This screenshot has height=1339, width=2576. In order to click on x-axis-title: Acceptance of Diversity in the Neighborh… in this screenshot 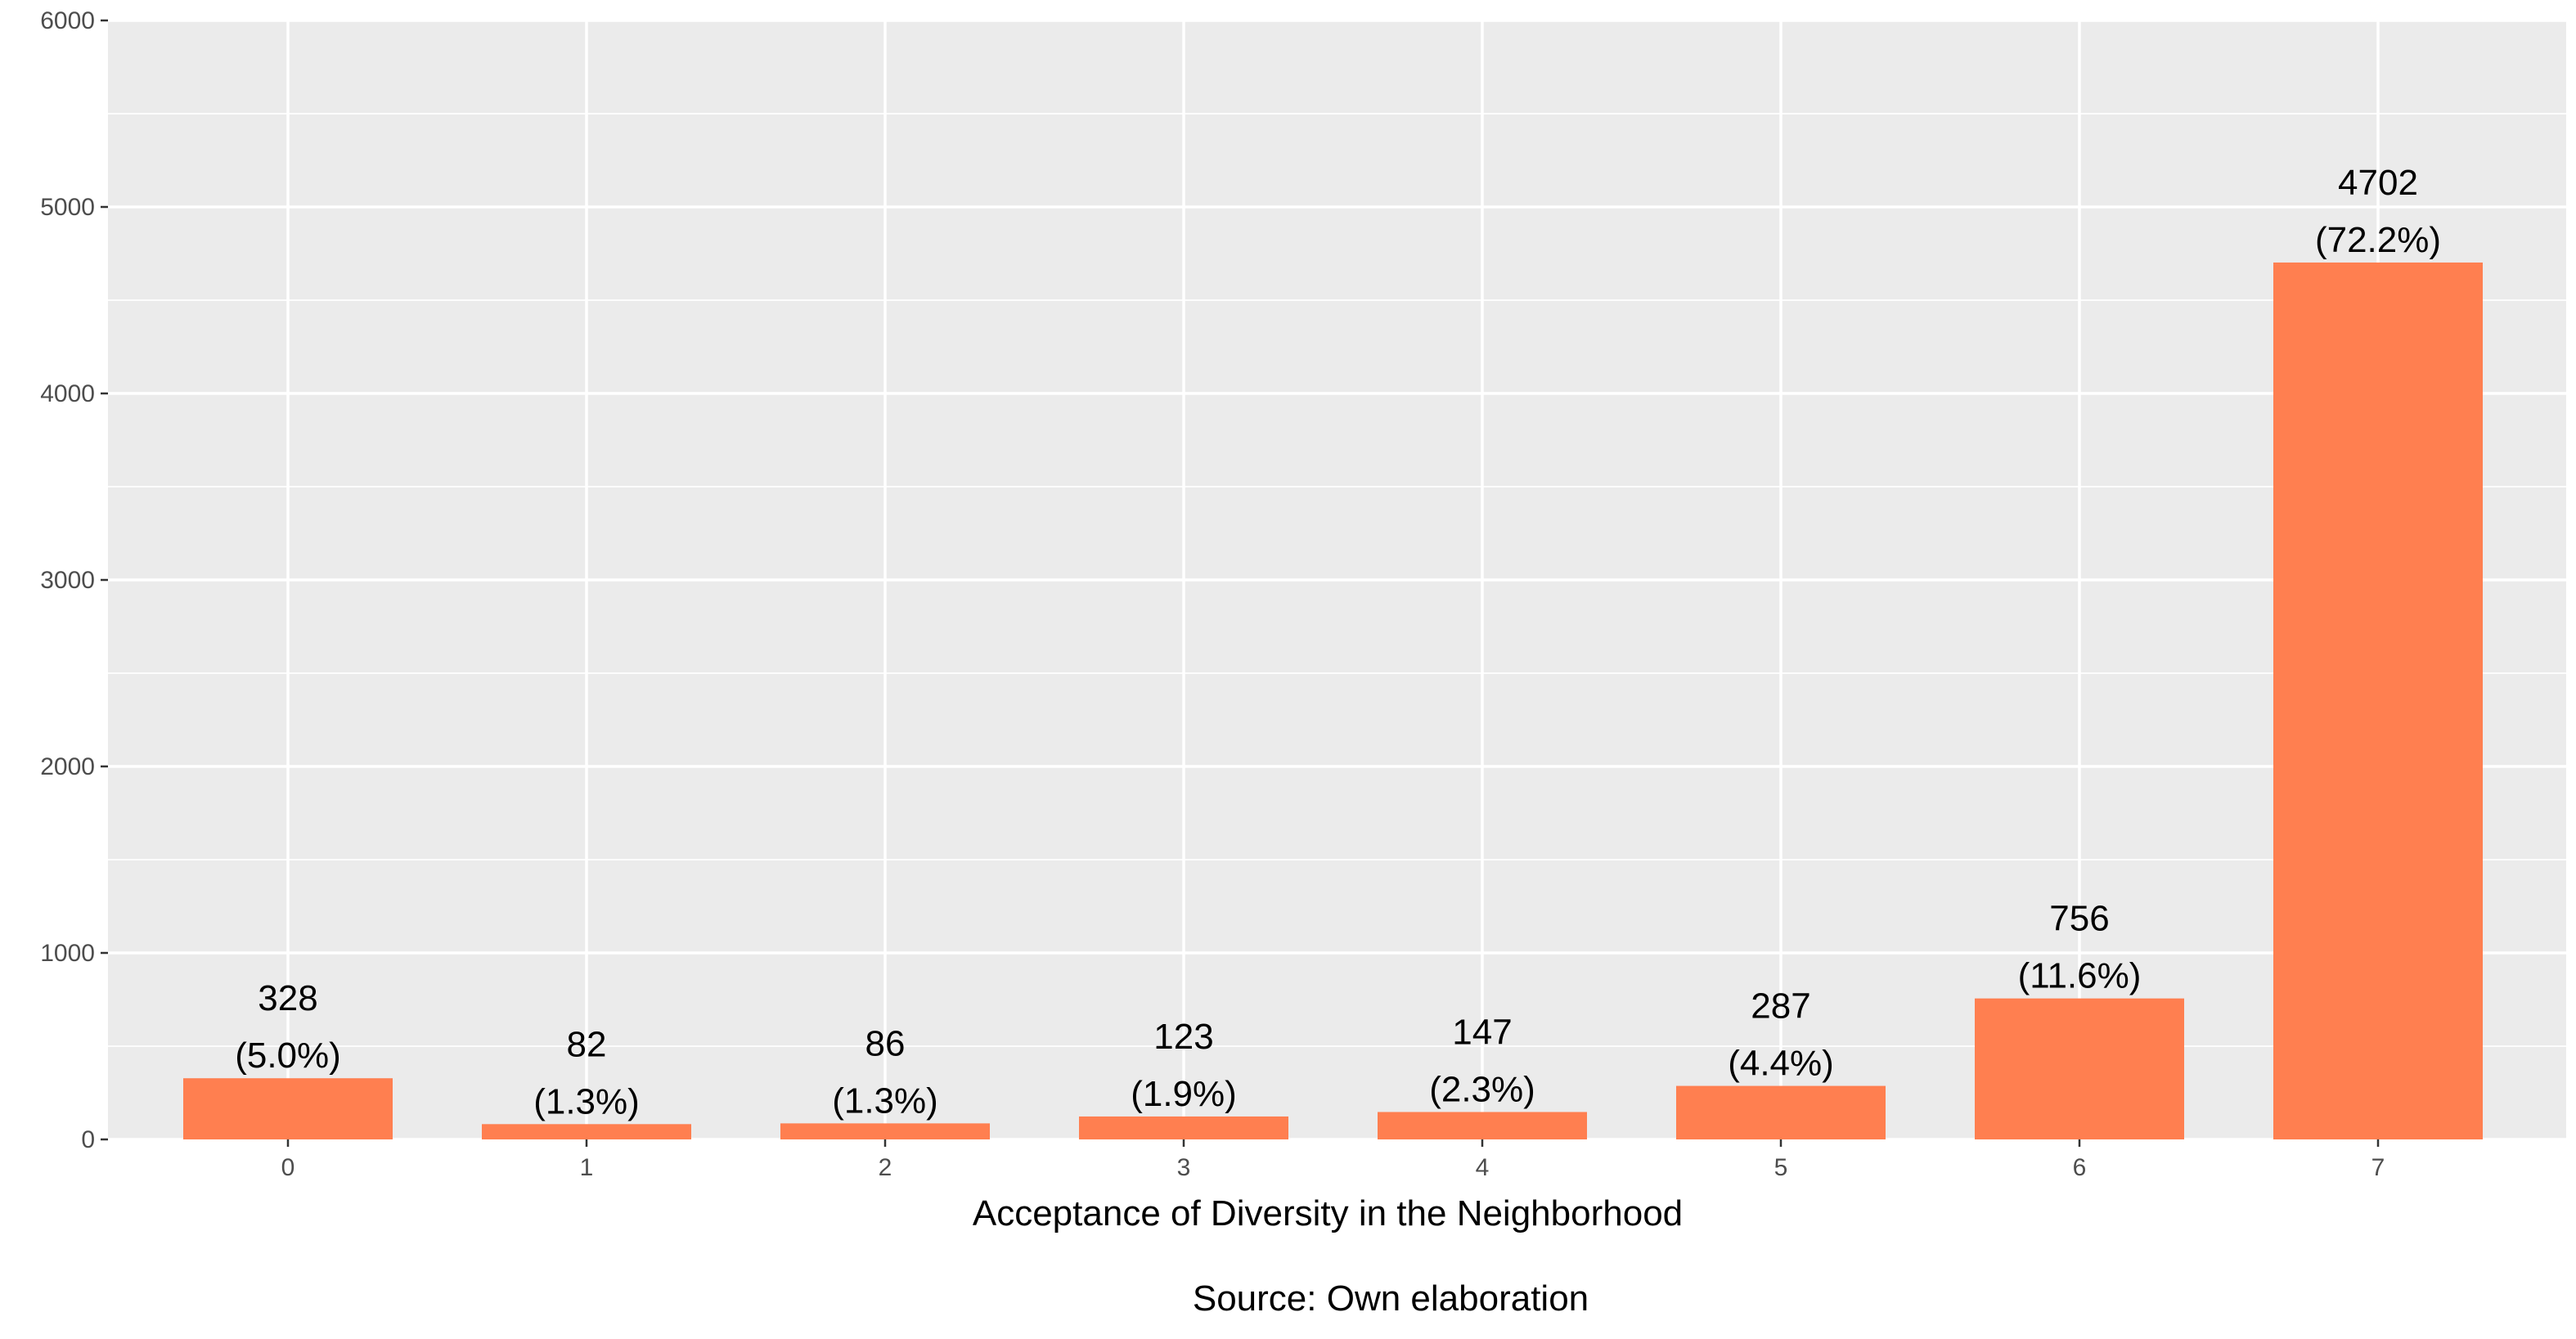, I will do `click(1328, 1213)`.